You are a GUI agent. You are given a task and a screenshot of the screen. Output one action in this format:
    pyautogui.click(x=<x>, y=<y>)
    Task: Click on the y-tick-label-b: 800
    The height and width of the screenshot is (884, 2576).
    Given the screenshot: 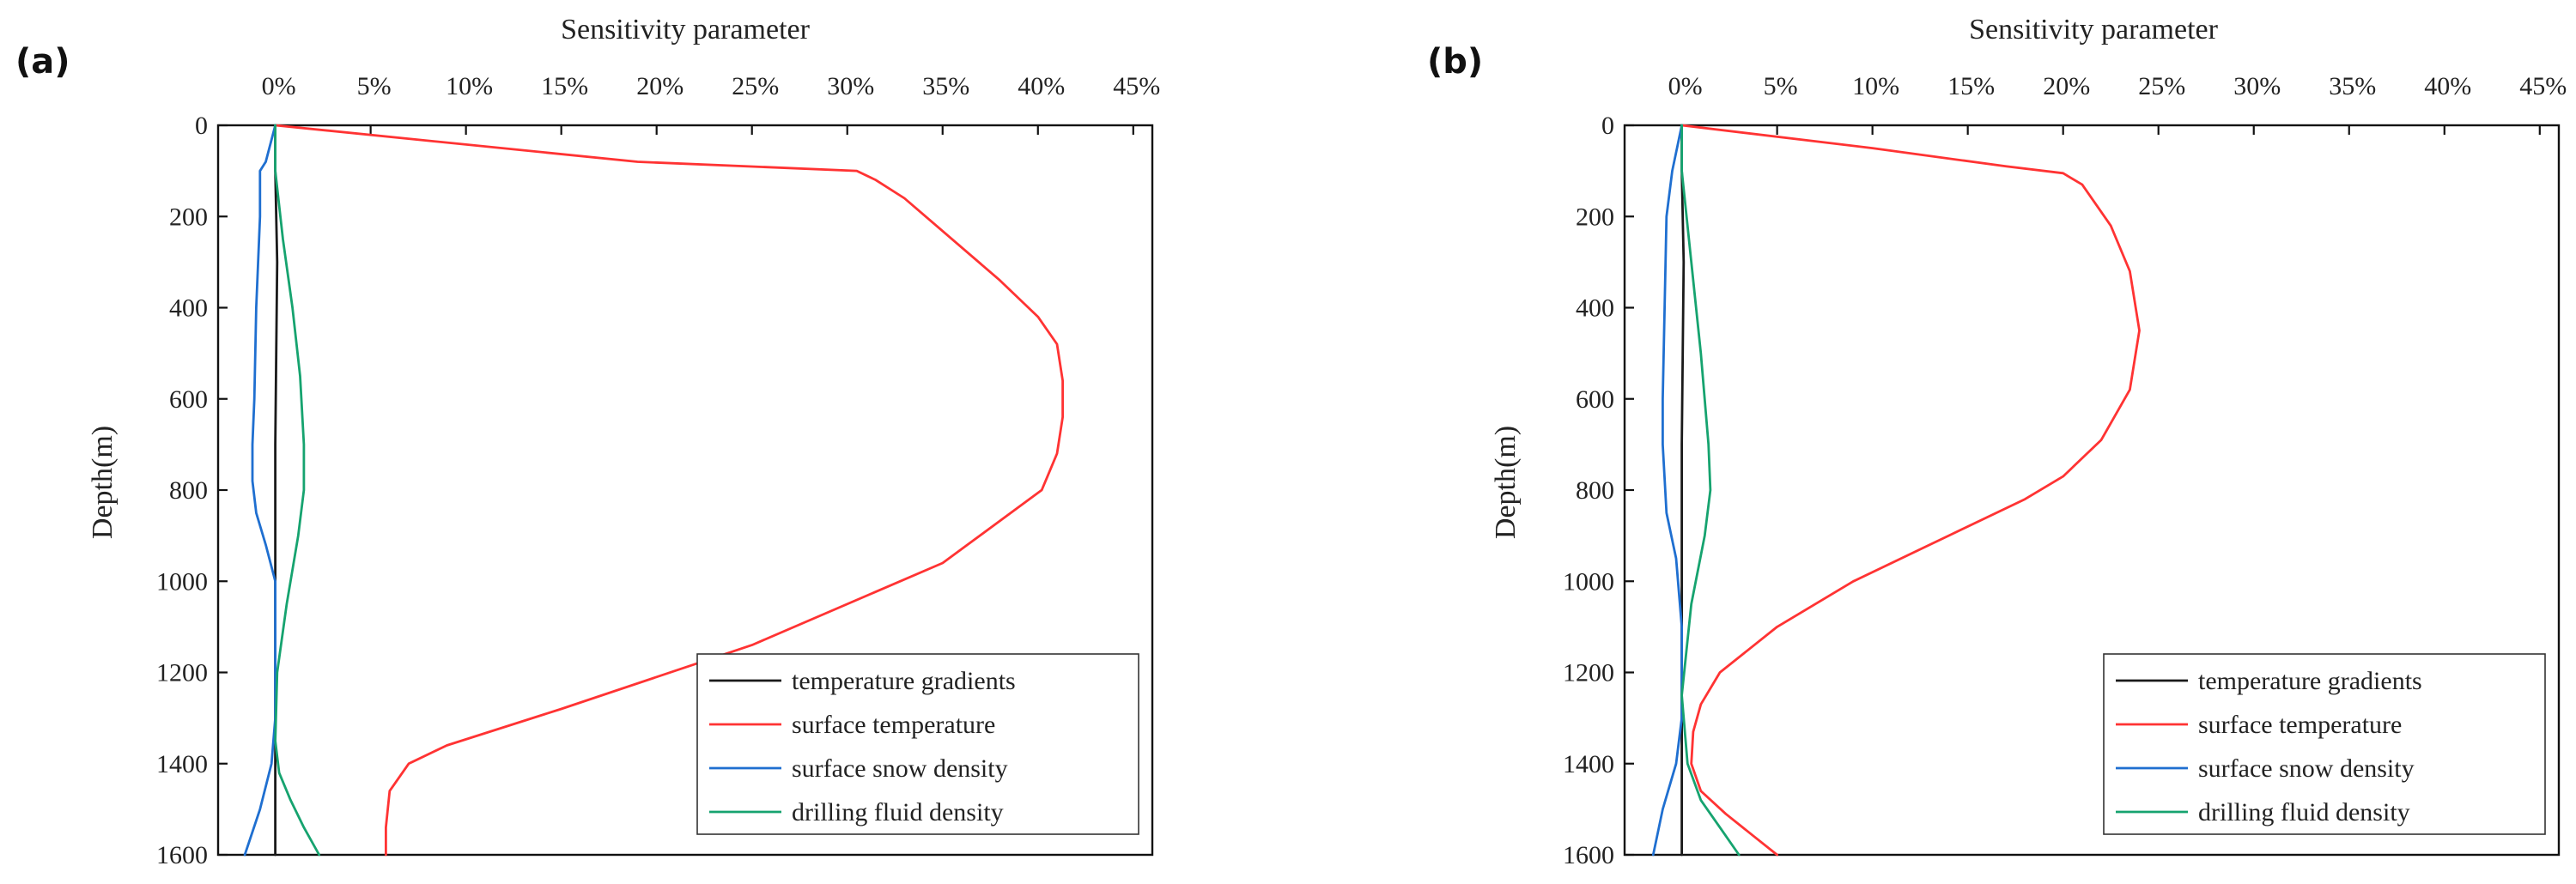 What is the action you would take?
    pyautogui.click(x=1595, y=491)
    